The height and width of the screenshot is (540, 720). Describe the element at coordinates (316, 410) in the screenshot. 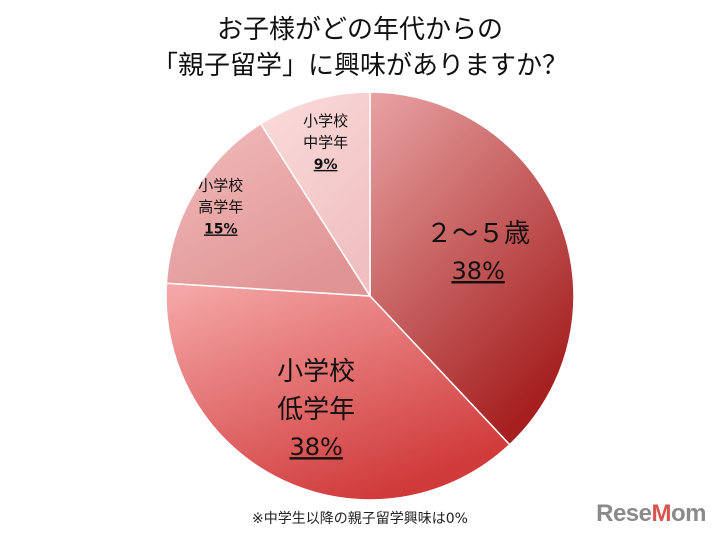

I see `slice-category-label-1: 低学年` at that location.